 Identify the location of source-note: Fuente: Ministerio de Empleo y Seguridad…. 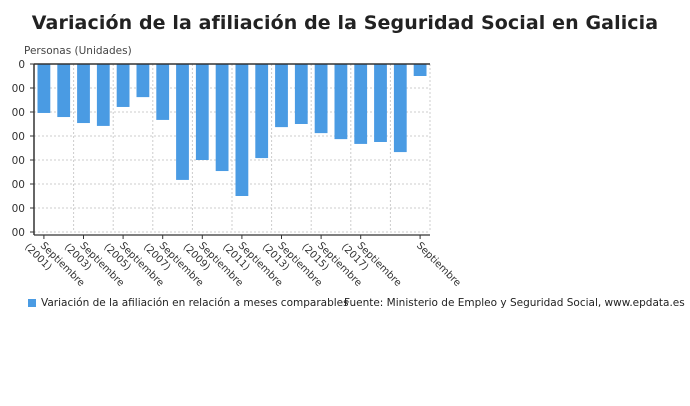
(514, 303).